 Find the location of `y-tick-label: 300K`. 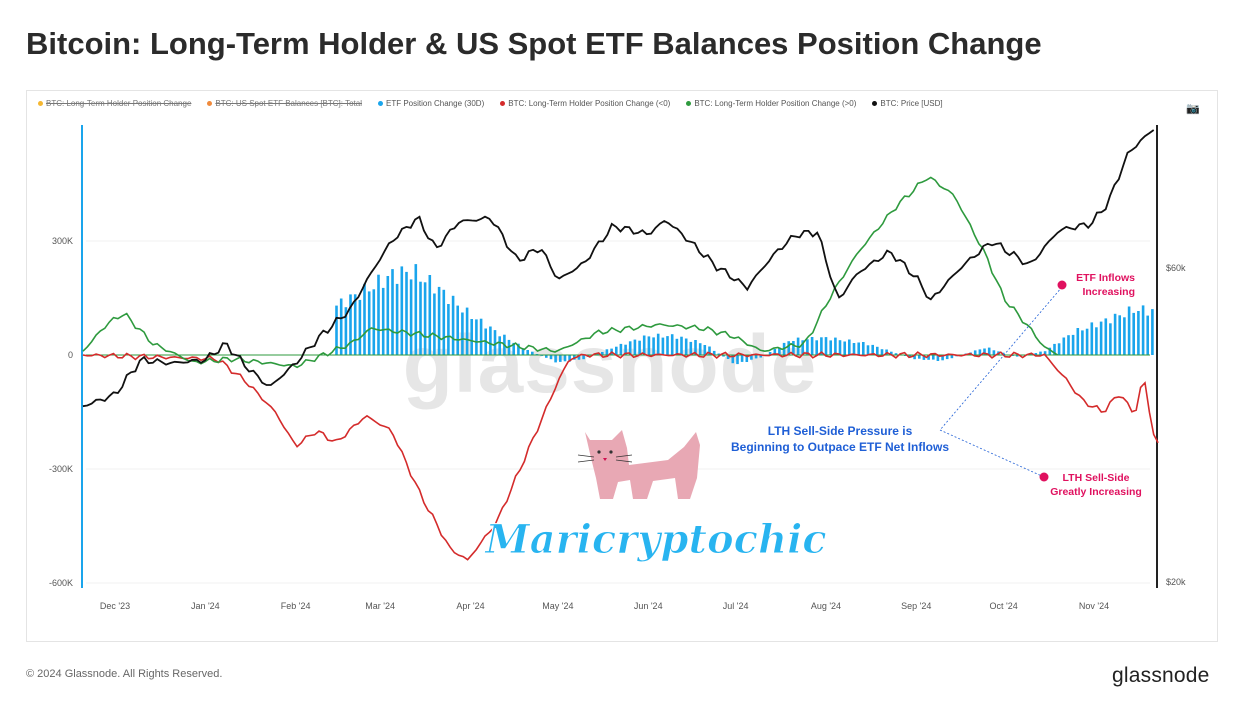

y-tick-label: 300K is located at coordinates (62, 241).